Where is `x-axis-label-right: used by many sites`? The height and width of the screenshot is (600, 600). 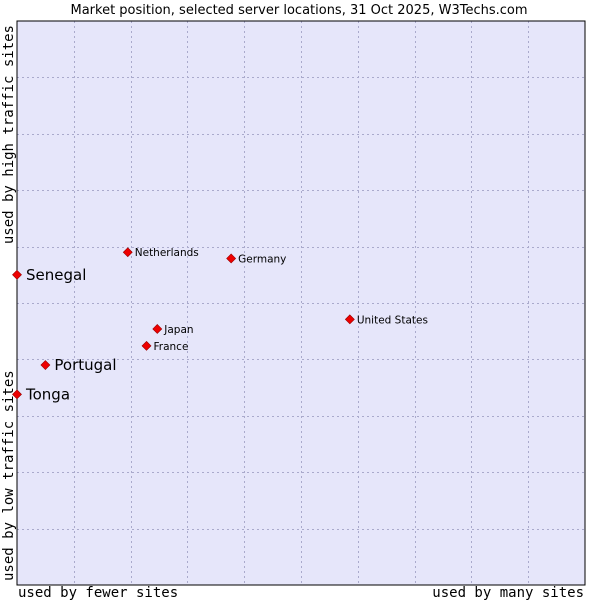 x-axis-label-right: used by many sites is located at coordinates (508, 592).